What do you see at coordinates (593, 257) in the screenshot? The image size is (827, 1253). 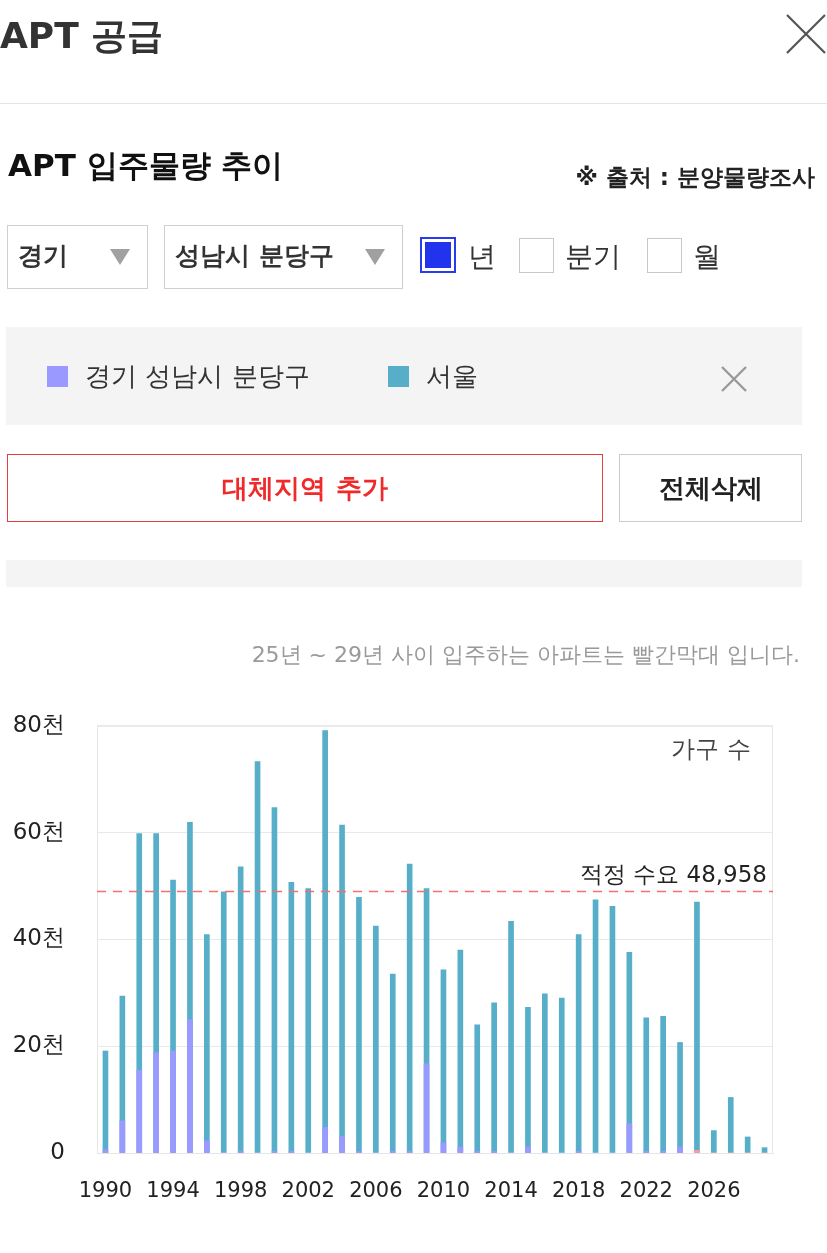 I see `text: 분기` at bounding box center [593, 257].